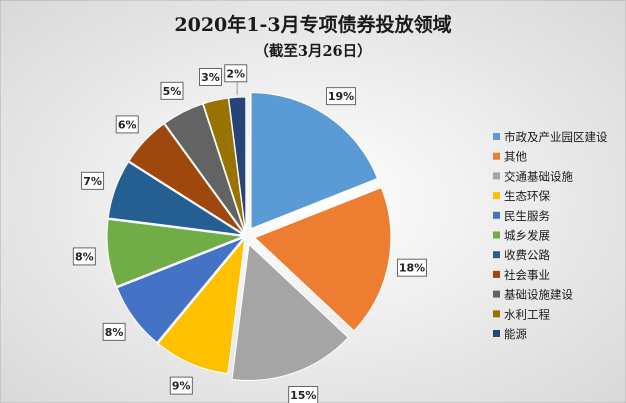 Image resolution: width=626 pixels, height=403 pixels. What do you see at coordinates (527, 255) in the screenshot?
I see `legend-label: 收费公路` at bounding box center [527, 255].